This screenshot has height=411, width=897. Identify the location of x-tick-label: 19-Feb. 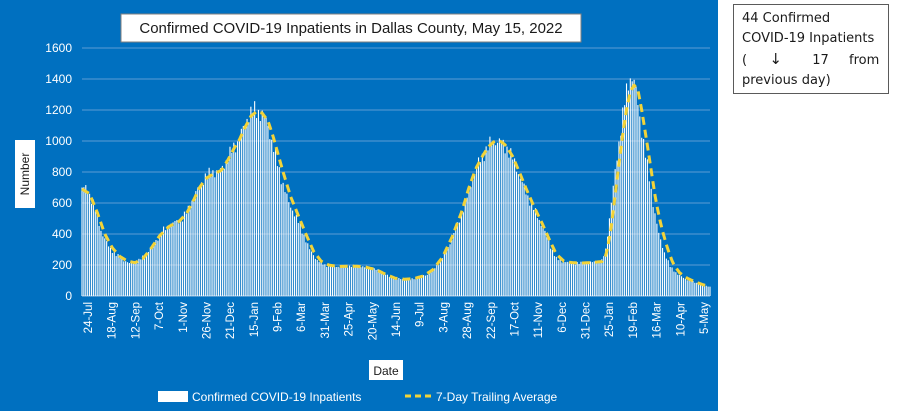
(634, 320).